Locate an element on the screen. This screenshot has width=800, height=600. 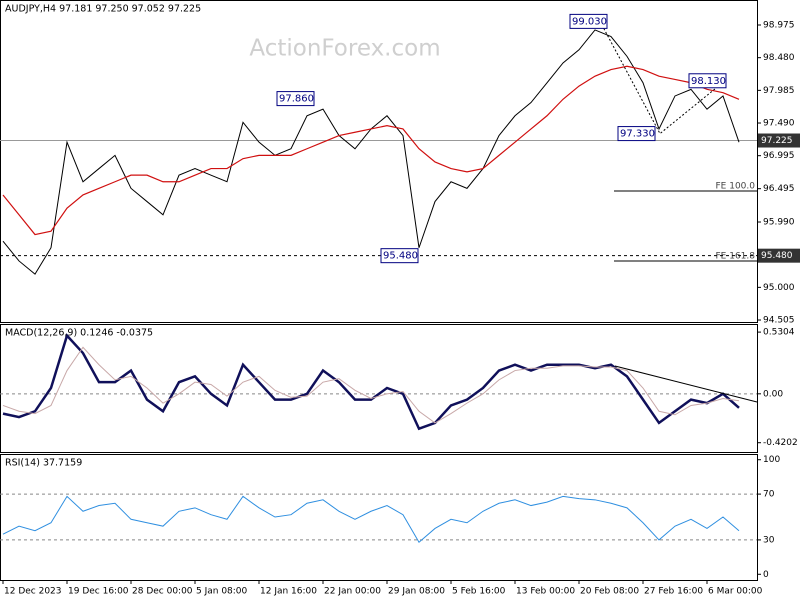
x-tick-label: 29 Jan 08:00 is located at coordinates (416, 592).